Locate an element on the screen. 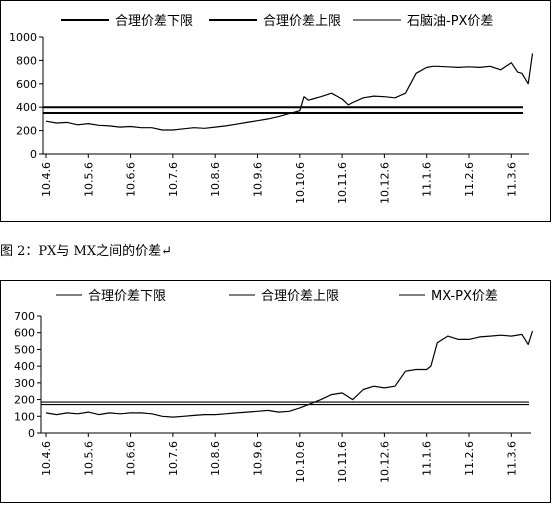 This screenshot has width=557, height=505. chart-1-y-tick-label-3: 600 is located at coordinates (26, 84).